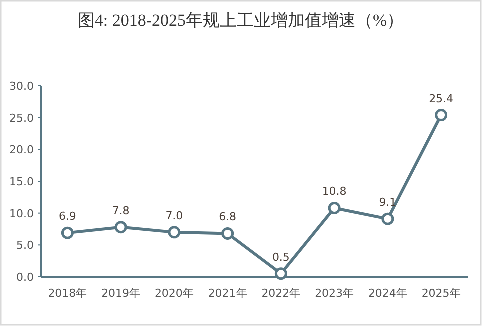  I want to click on data-label: 7.0, so click(175, 215).